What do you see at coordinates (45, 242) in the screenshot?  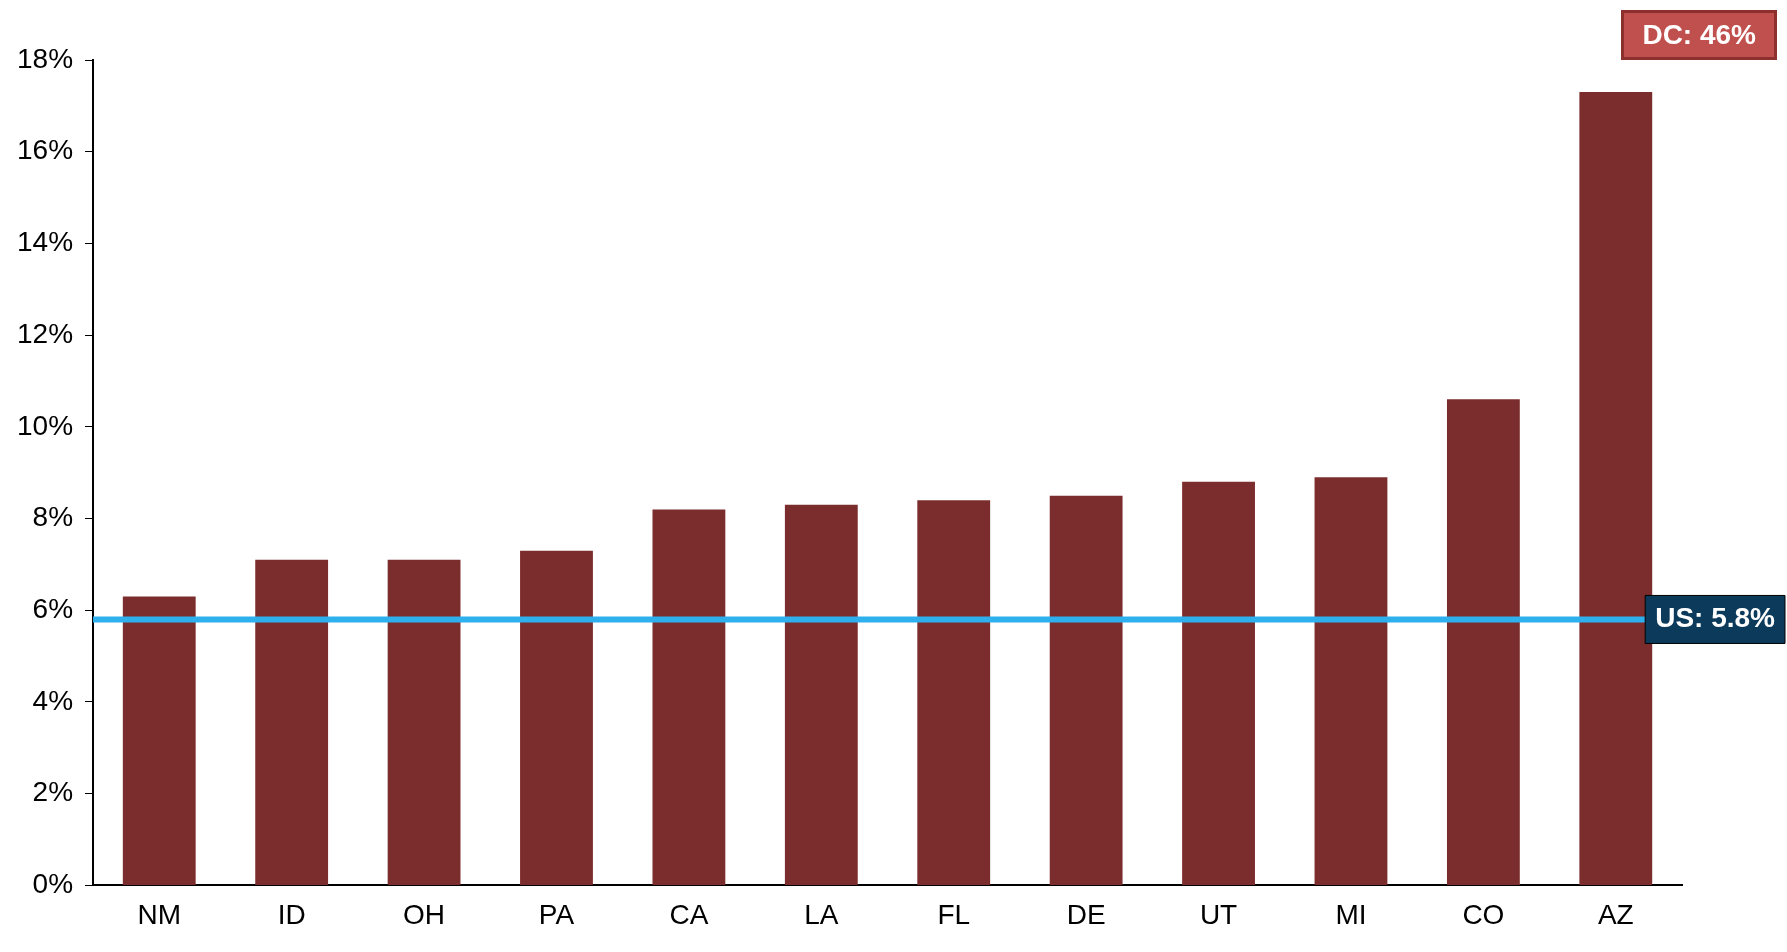 I see `y-tick-label: 14%` at bounding box center [45, 242].